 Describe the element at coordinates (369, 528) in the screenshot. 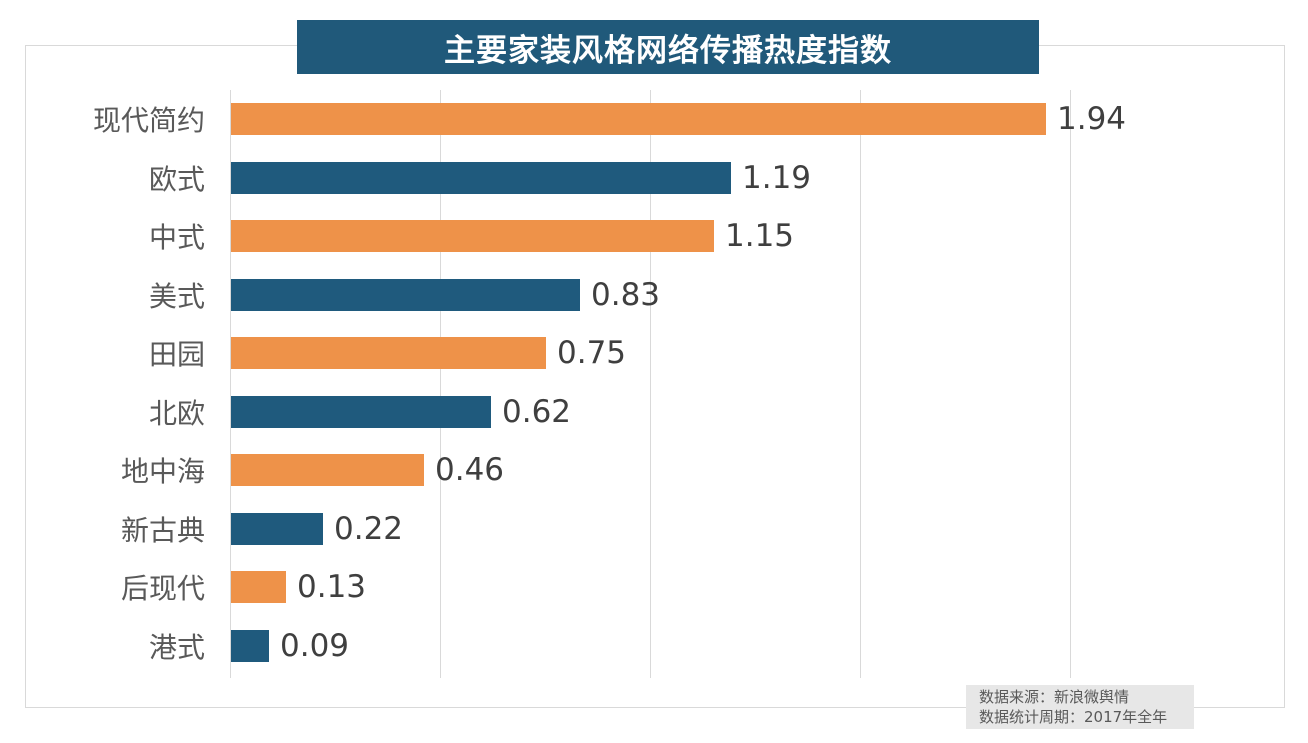

I see `value-label: 0.22` at that location.